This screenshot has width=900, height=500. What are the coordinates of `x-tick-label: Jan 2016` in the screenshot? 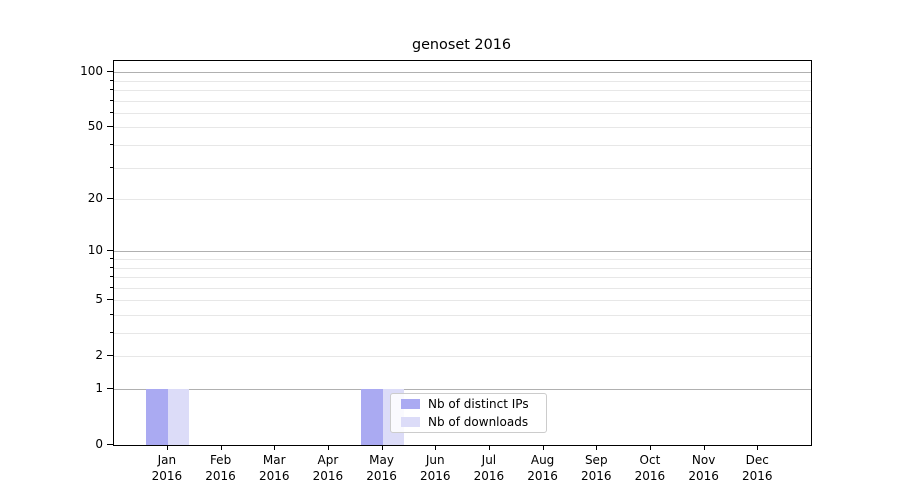 It's located at (167, 468).